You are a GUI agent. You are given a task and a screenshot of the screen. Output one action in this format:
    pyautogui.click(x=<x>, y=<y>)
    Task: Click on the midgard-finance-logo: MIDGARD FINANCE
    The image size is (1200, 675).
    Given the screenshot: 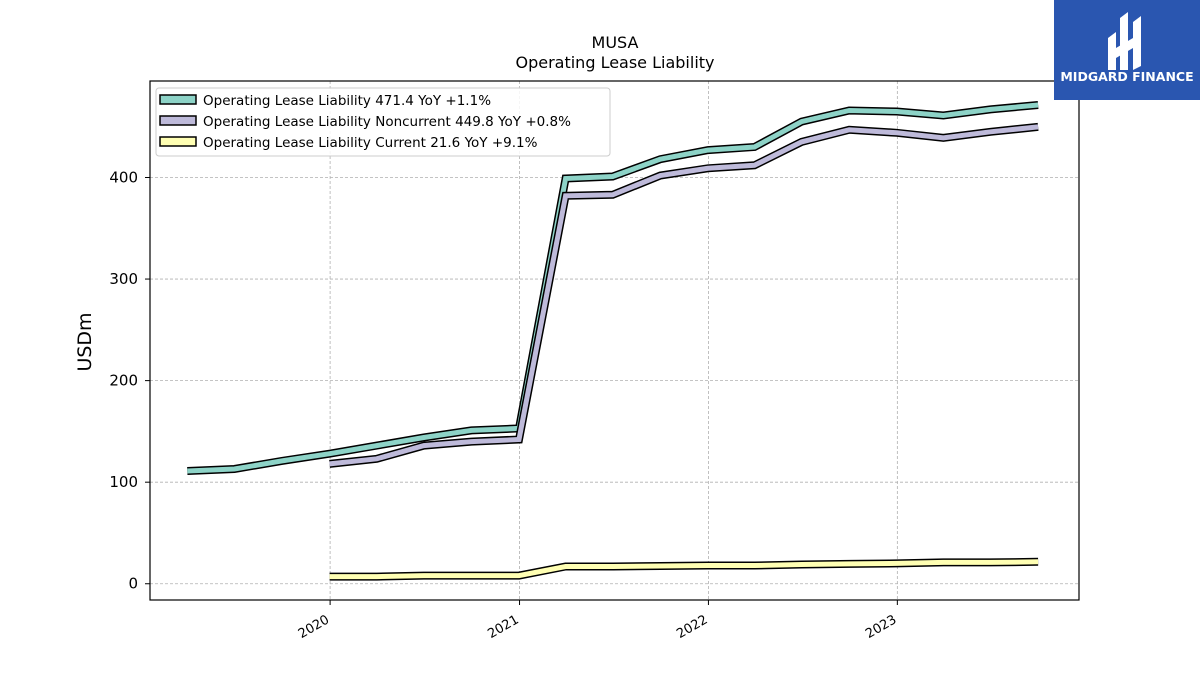 What is the action you would take?
    pyautogui.click(x=1127, y=50)
    